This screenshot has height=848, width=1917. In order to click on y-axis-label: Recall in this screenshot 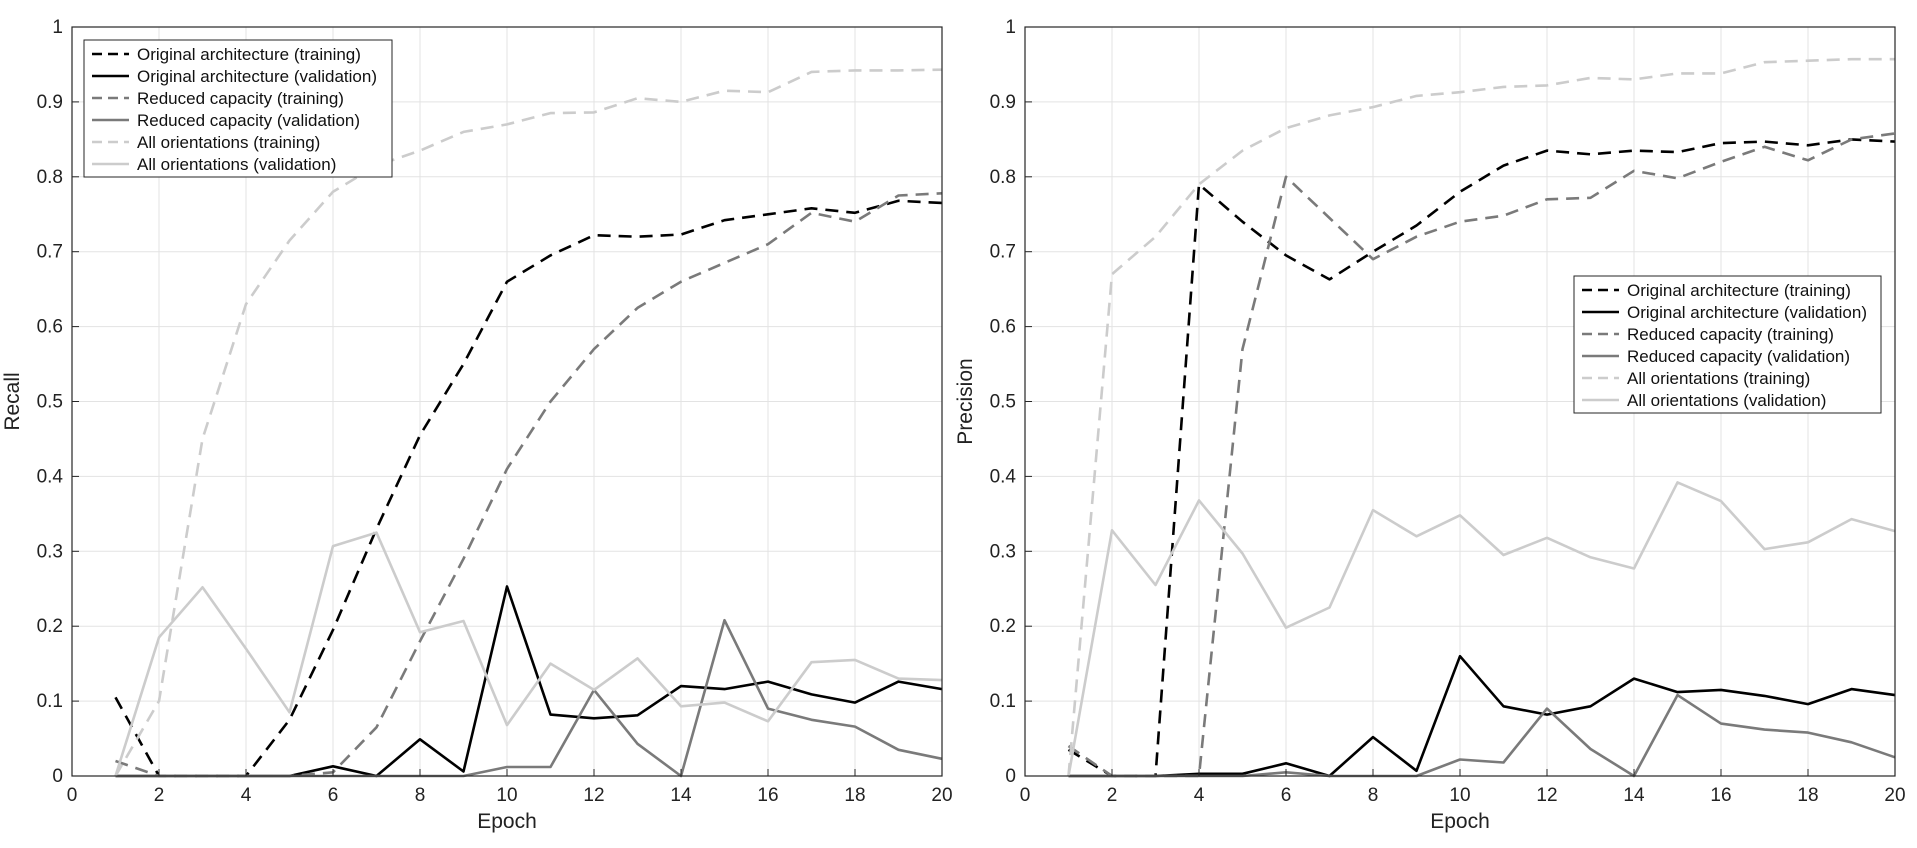, I will do `click(12, 401)`.